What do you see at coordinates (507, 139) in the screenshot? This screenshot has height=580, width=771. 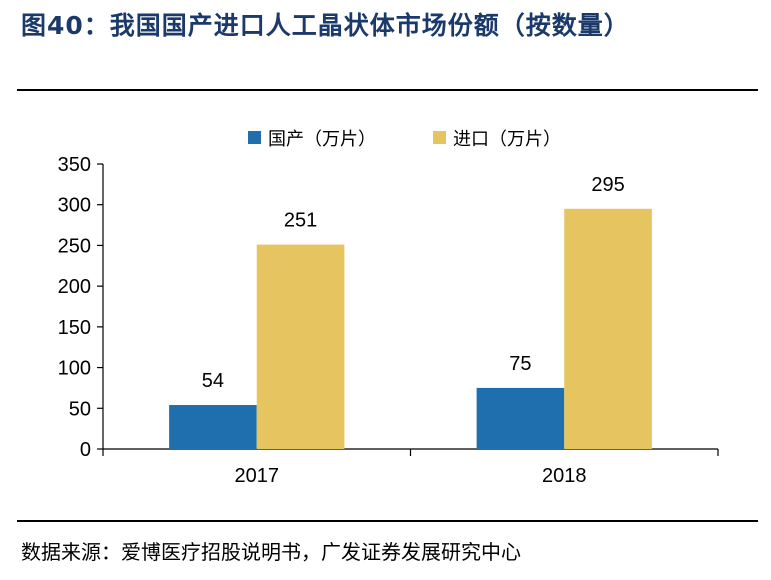 I see `legend-label: 进口（万片）` at bounding box center [507, 139].